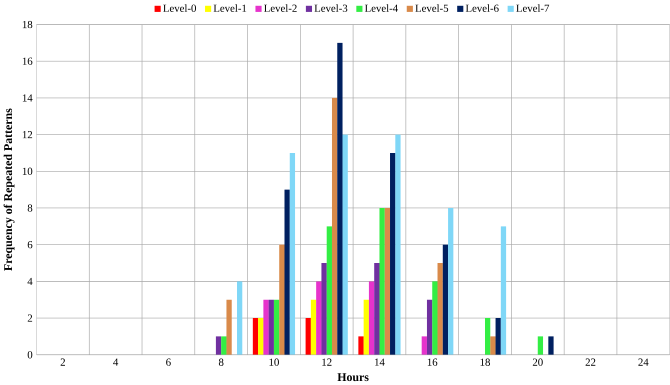 The width and height of the screenshot is (670, 385). I want to click on legend-label: Level-6, so click(482, 8).